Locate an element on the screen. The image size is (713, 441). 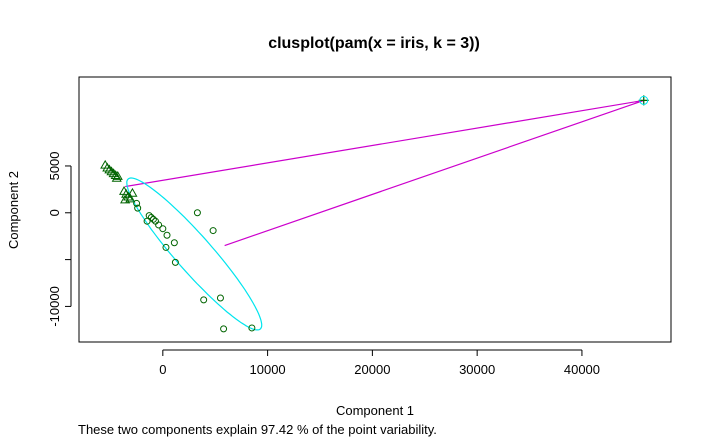
y-axis-label: Component 2 is located at coordinates (13, 210).